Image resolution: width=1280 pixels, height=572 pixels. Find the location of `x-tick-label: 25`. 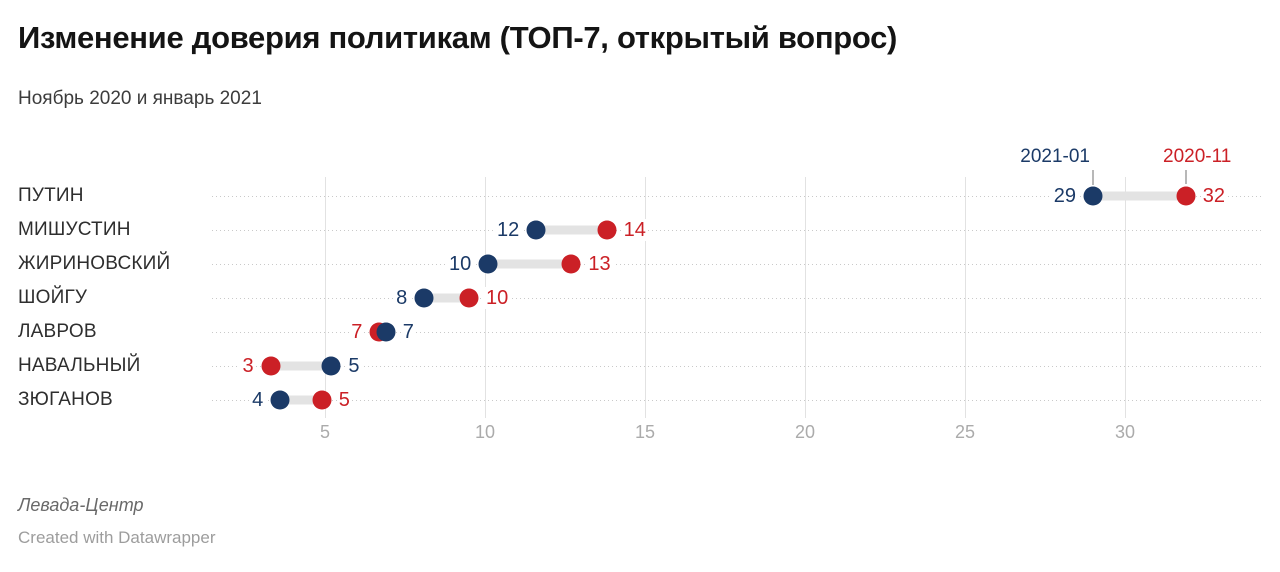

x-tick-label: 25 is located at coordinates (965, 432).